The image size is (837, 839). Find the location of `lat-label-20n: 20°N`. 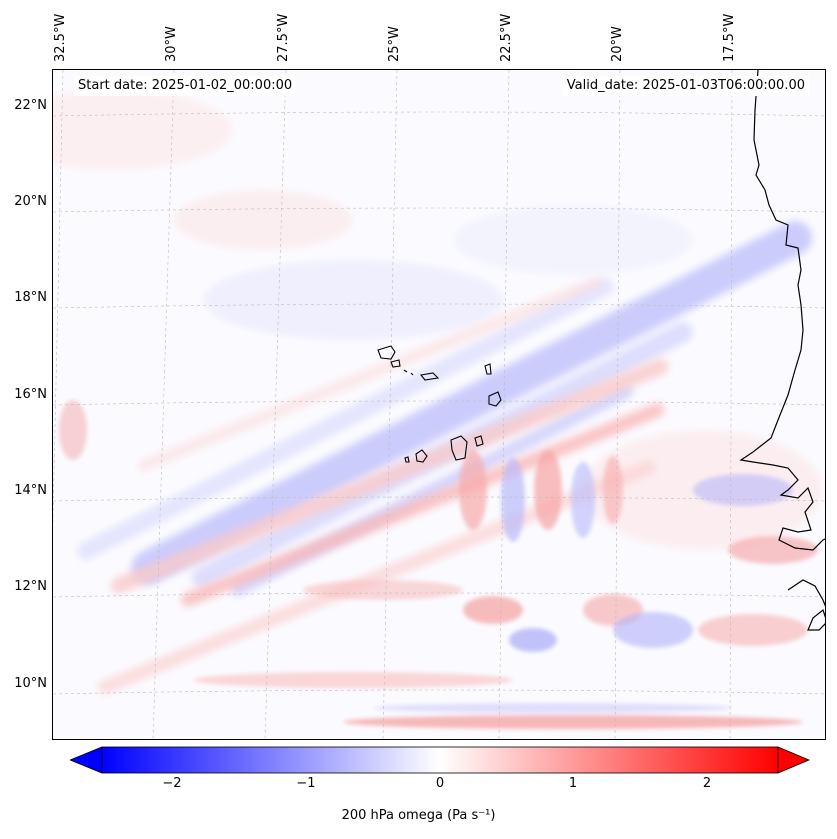

lat-label-20n: 20°N is located at coordinates (30, 201).